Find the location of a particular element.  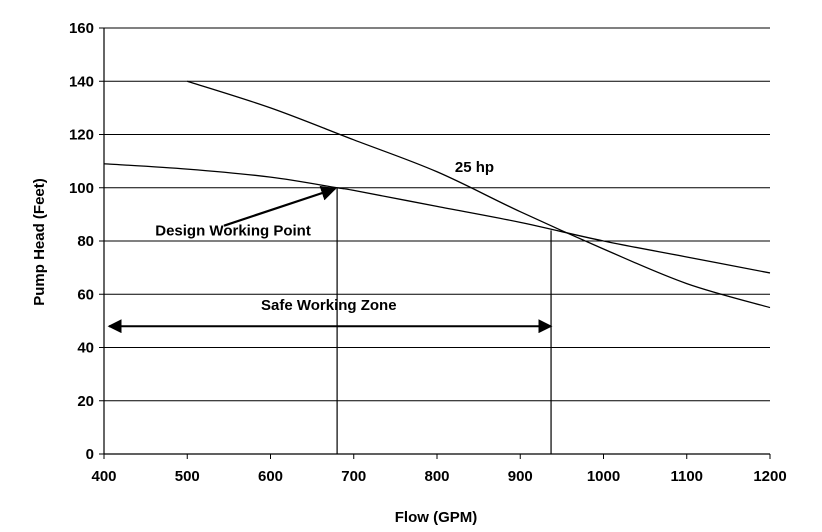

x-tick-label-500: 500 is located at coordinates (187, 476).